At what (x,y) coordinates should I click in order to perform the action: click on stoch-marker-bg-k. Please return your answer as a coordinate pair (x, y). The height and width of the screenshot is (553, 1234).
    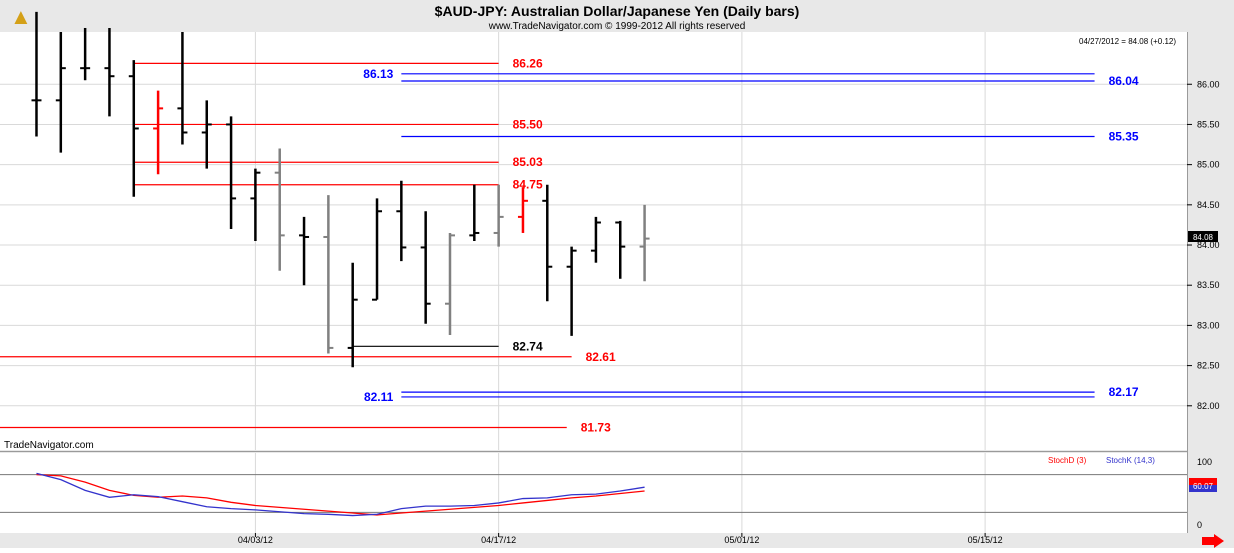
    Looking at the image, I should click on (1203, 488).